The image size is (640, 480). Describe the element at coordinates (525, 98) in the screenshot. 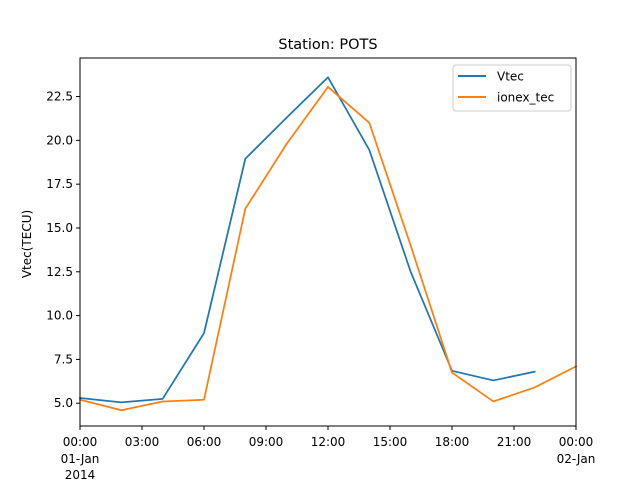

I see `legend-label-ionex-tec: ionex_tec` at that location.